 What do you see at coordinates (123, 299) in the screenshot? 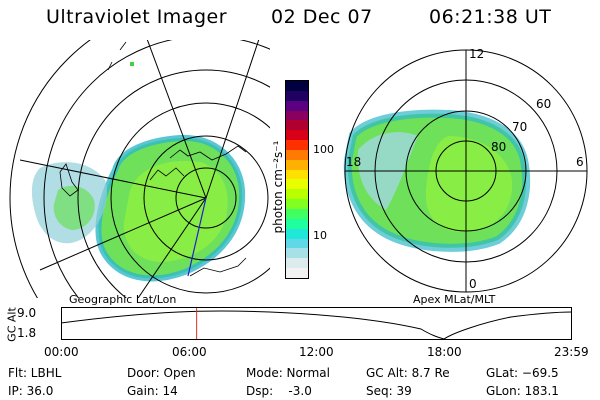
I see `geographic-label: Geographic Lat/Lon` at bounding box center [123, 299].